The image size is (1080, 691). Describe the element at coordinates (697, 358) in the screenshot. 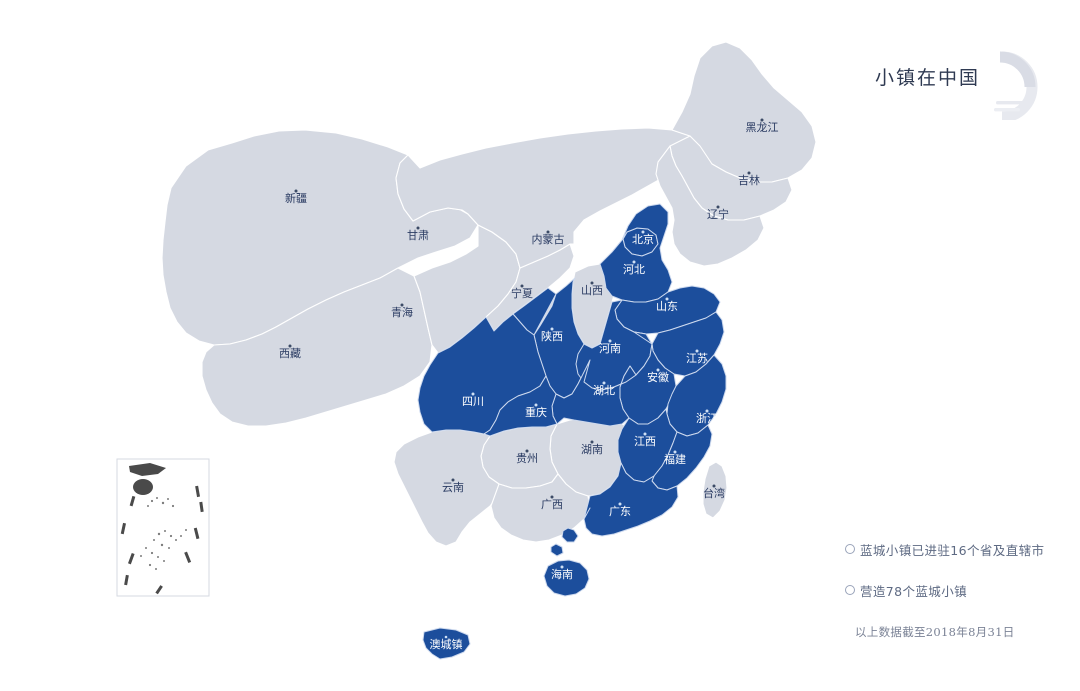

I see `province-label: 江苏` at that location.